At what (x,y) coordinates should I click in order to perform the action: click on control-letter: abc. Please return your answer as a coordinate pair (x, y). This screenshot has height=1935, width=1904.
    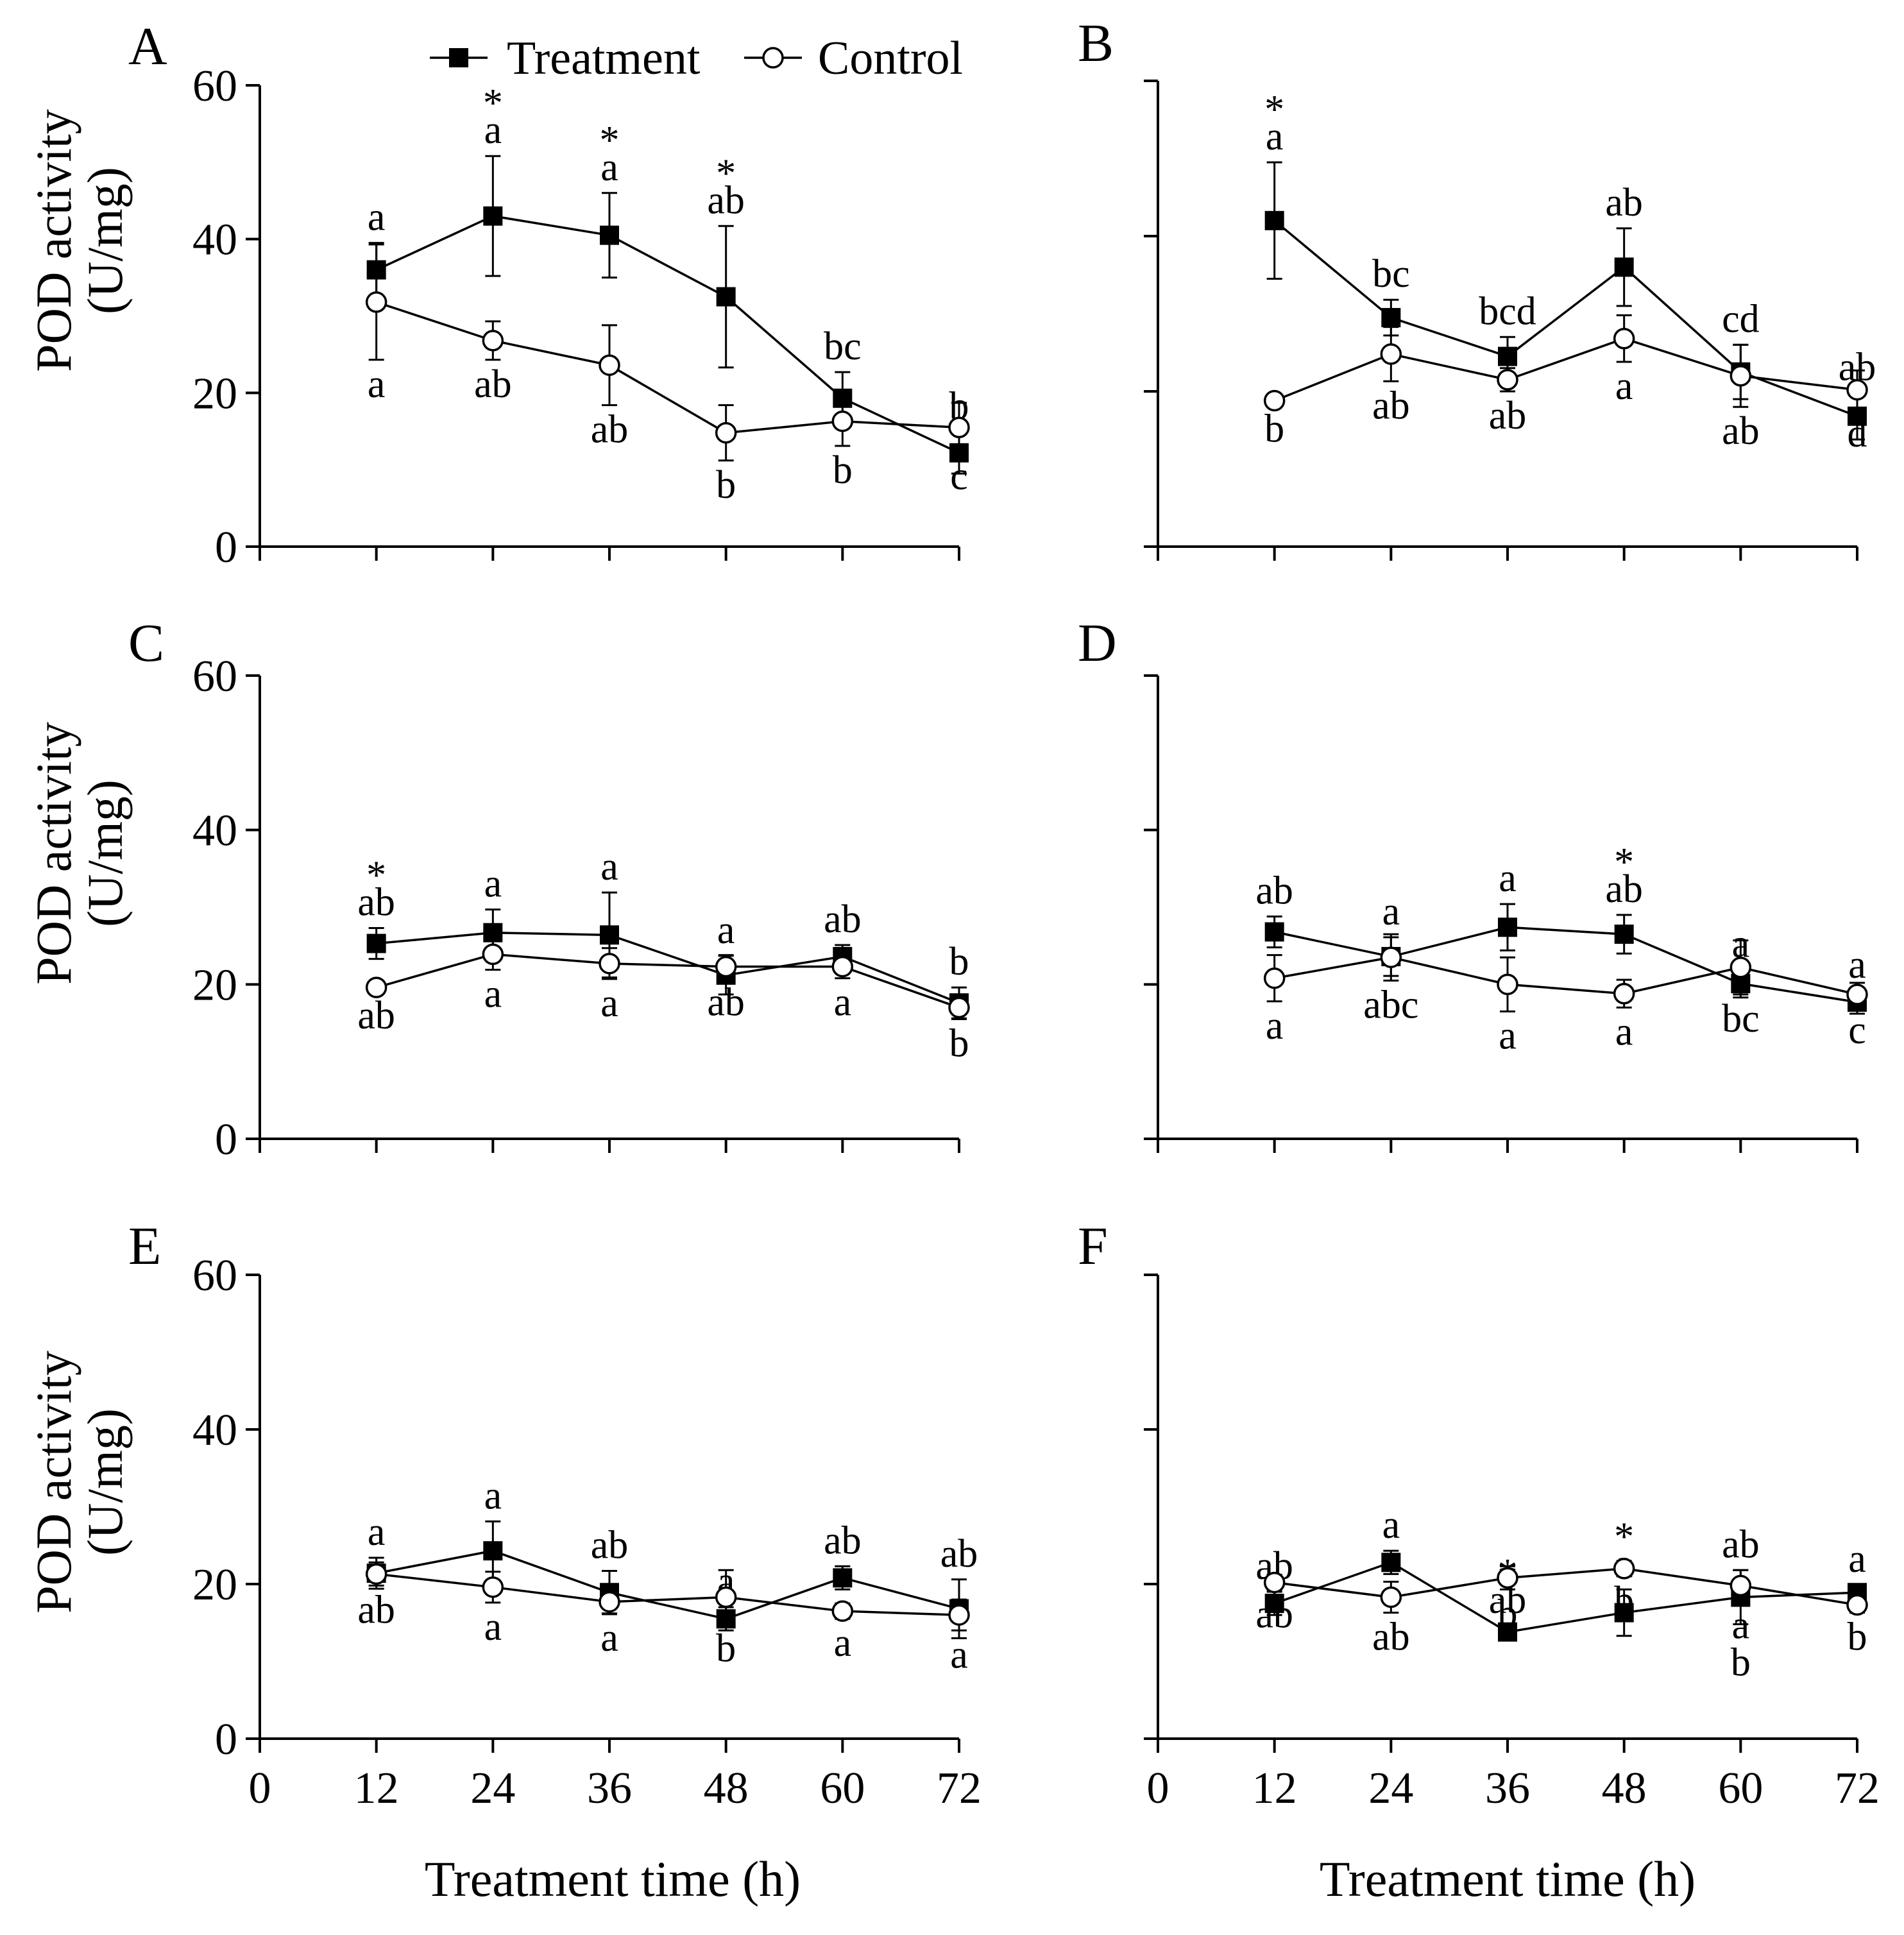
    Looking at the image, I should click on (1390, 1005).